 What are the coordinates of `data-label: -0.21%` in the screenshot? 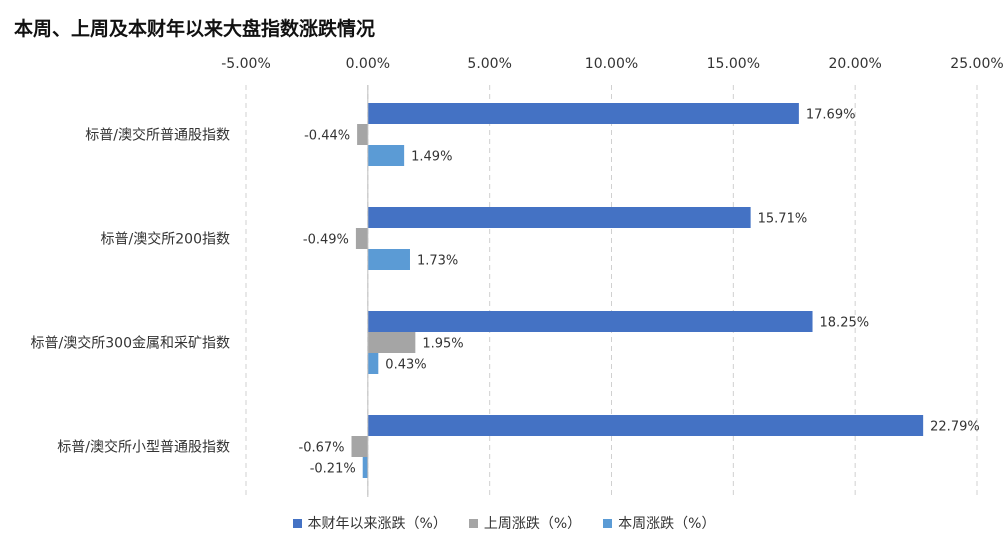 It's located at (333, 469).